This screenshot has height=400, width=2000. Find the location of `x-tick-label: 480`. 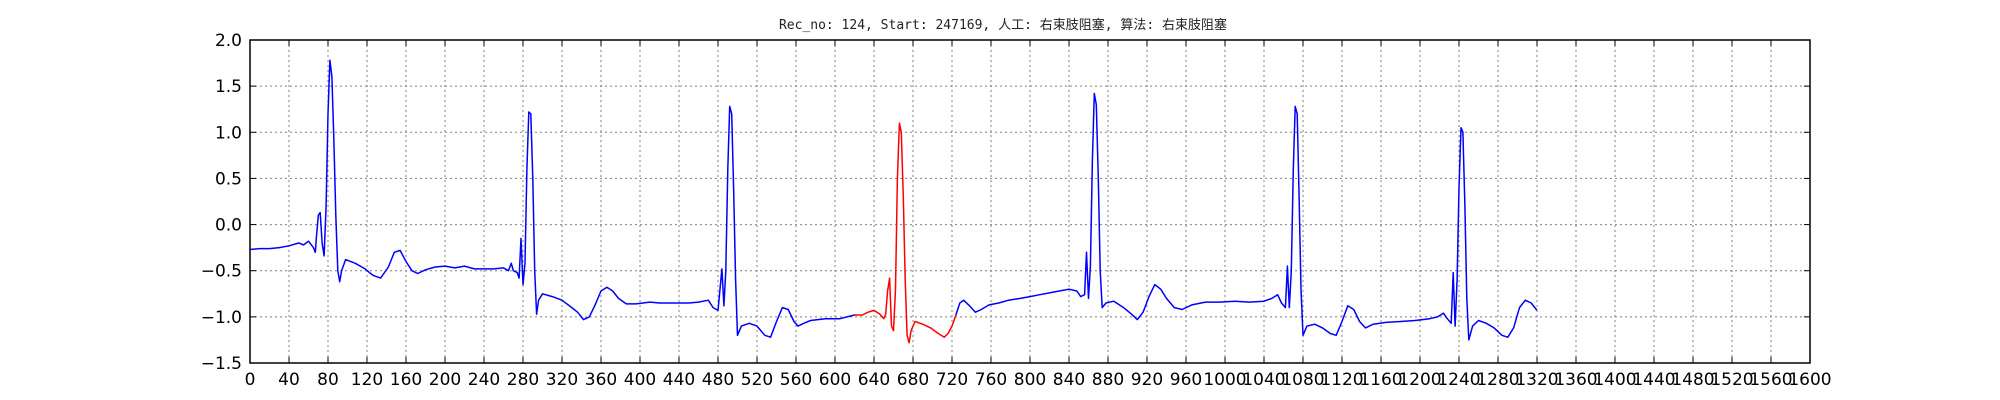

x-tick-label: 480 is located at coordinates (718, 380).